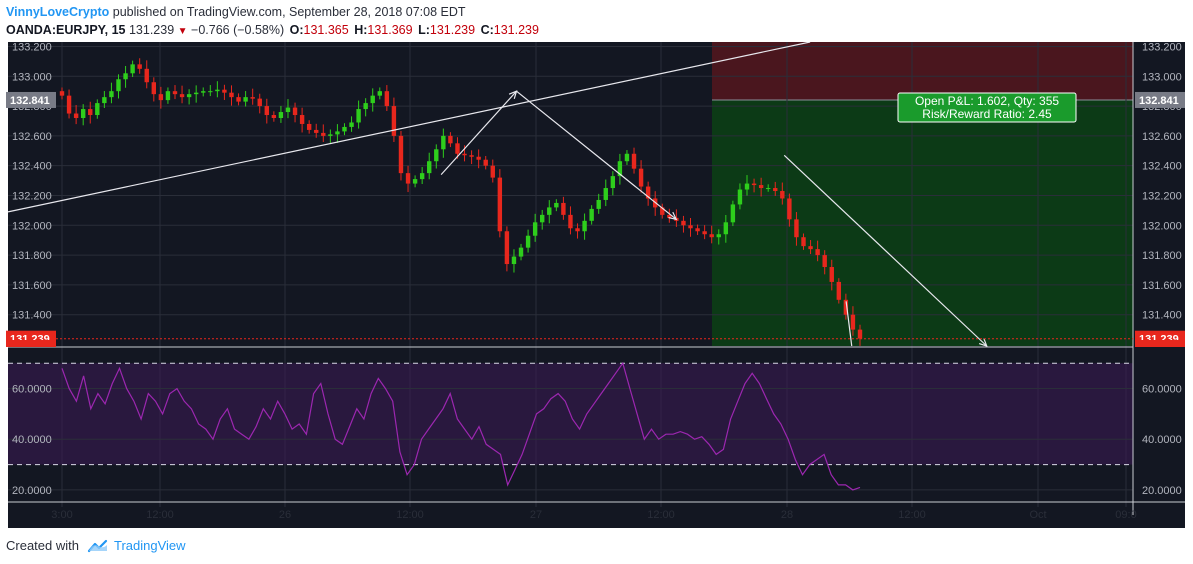 The height and width of the screenshot is (564, 1193). Describe the element at coordinates (1037, 515) in the screenshot. I see `time-tick-label: Oct` at that location.